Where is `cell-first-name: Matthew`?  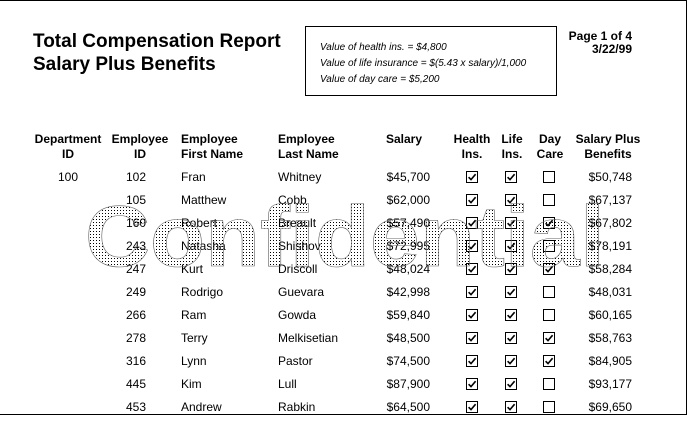
cell-first-name: Matthew is located at coordinates (204, 200).